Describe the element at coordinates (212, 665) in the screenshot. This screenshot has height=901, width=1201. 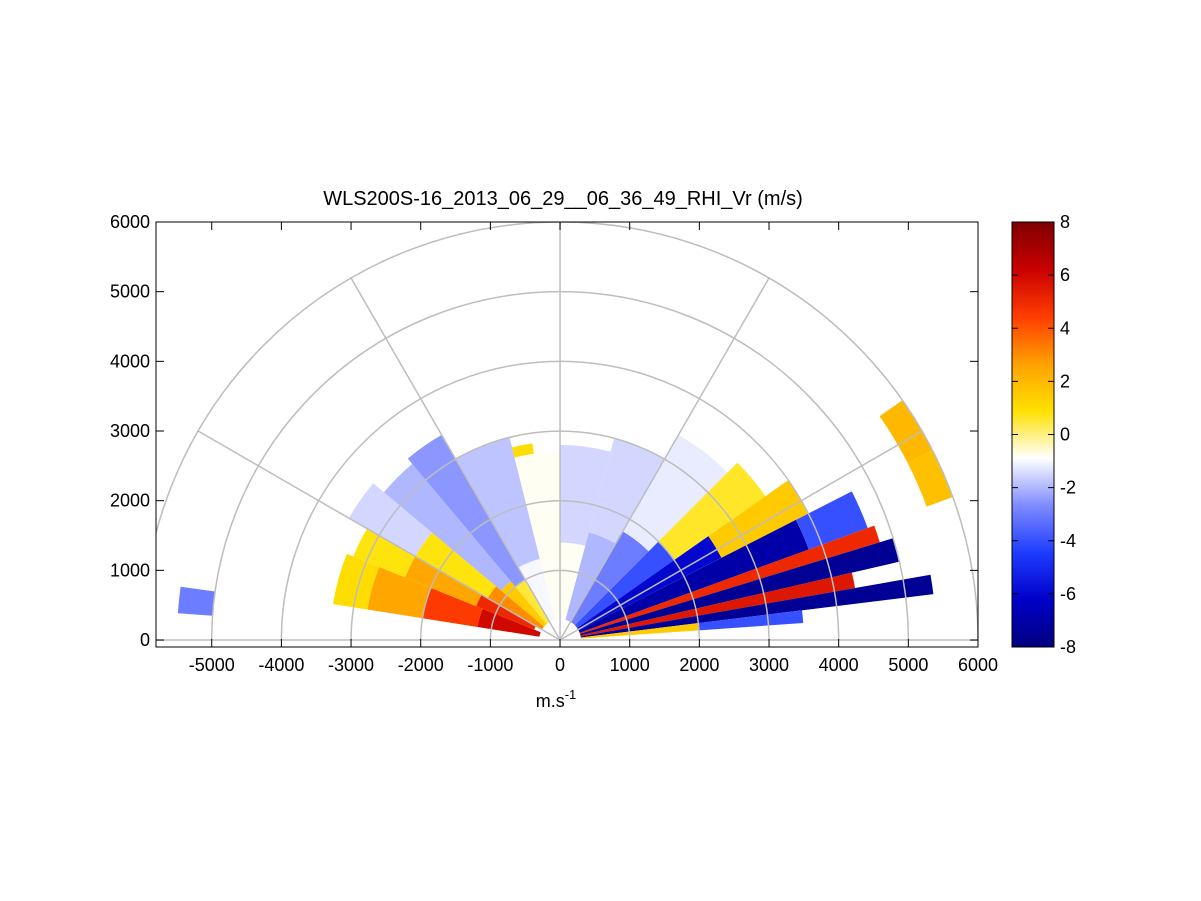
I see `x-tick-label: -5000` at that location.